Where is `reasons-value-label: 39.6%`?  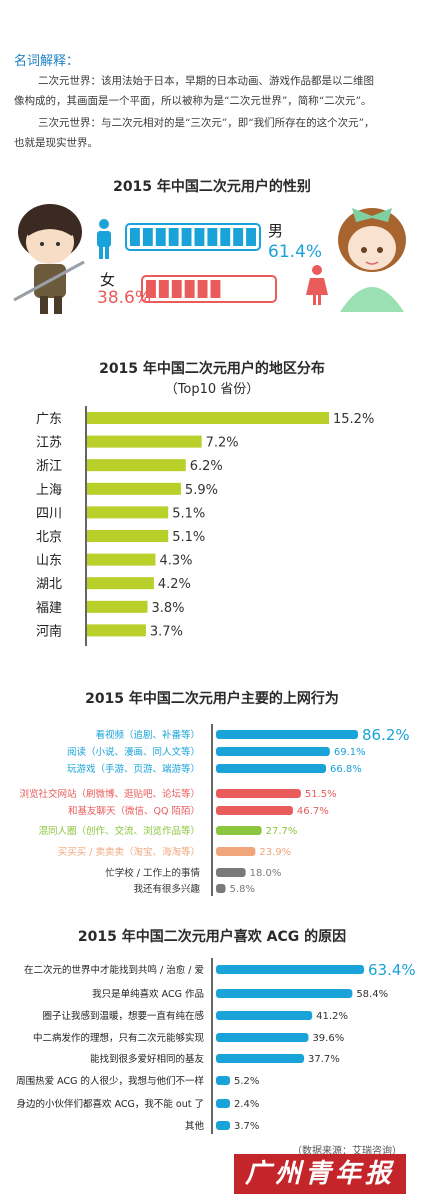
reasons-value-label: 39.6% is located at coordinates (328, 1038).